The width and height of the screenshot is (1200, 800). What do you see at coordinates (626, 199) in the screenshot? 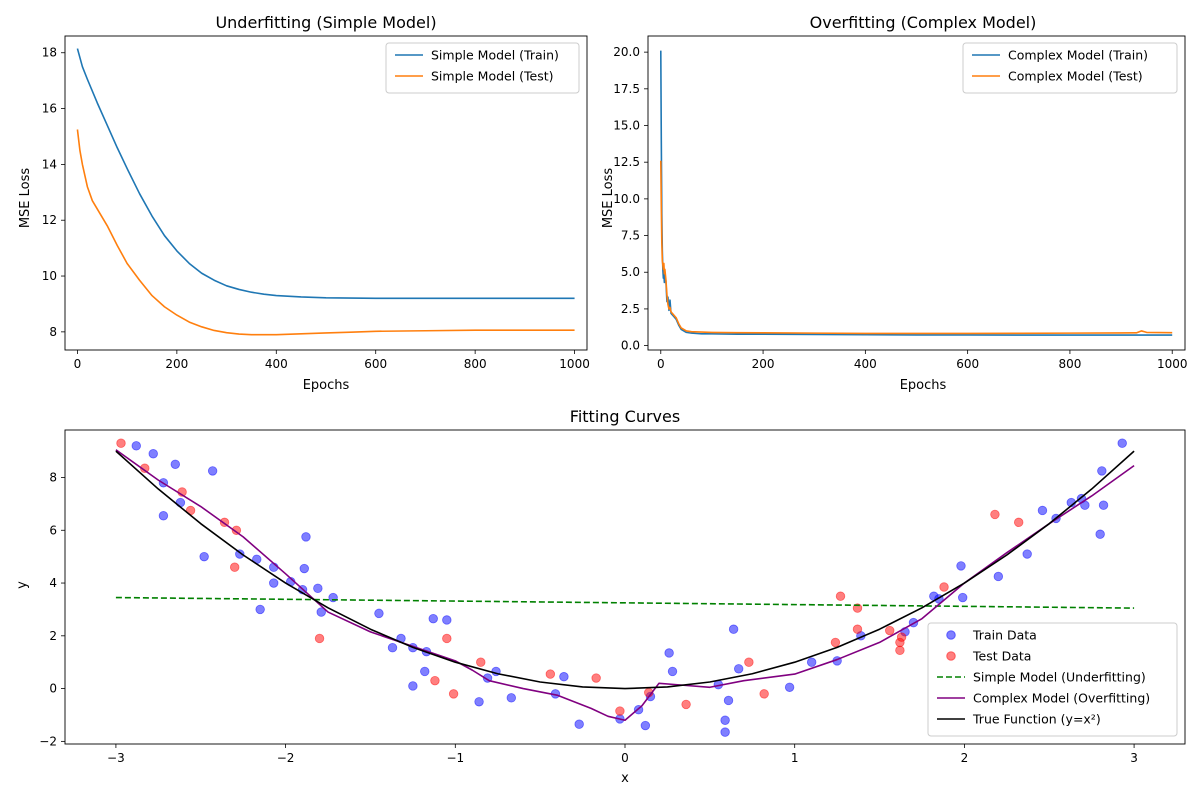
I see `y-tick-label: 10.0` at bounding box center [626, 199].